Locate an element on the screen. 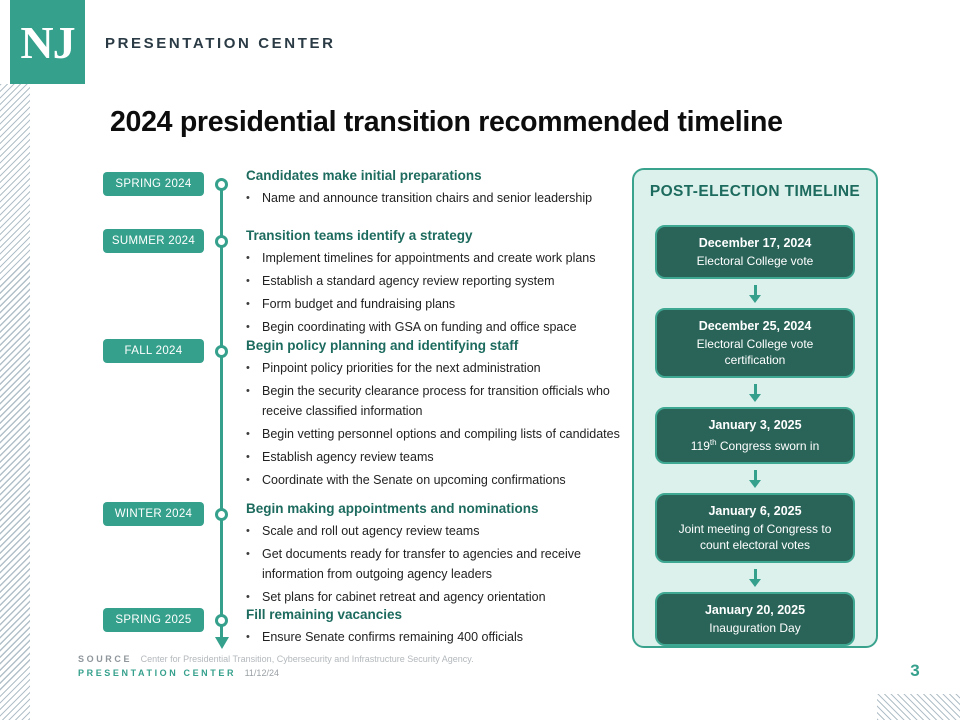  nj-logo-text: NJ is located at coordinates (47, 42).